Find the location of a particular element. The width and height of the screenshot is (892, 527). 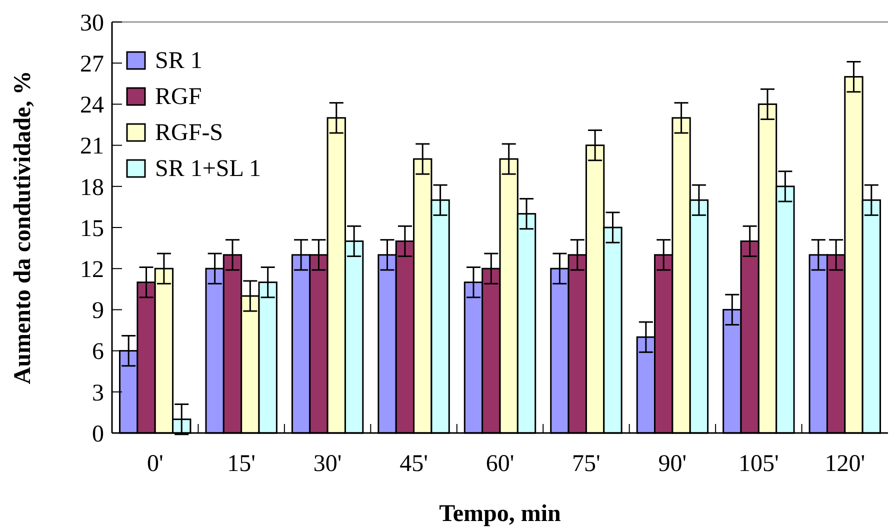

x-tick-label: 75' is located at coordinates (586, 464).